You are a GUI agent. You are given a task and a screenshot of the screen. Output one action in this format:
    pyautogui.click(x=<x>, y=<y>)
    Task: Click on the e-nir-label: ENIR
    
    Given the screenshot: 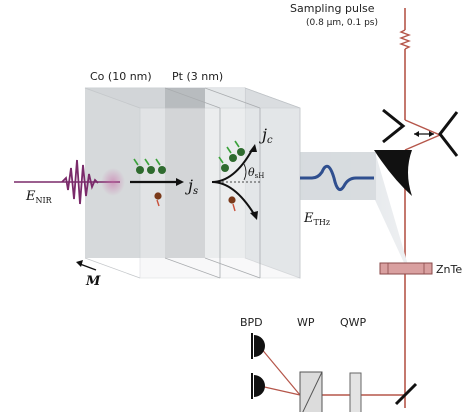 What is the action you would take?
    pyautogui.click(x=39, y=197)
    